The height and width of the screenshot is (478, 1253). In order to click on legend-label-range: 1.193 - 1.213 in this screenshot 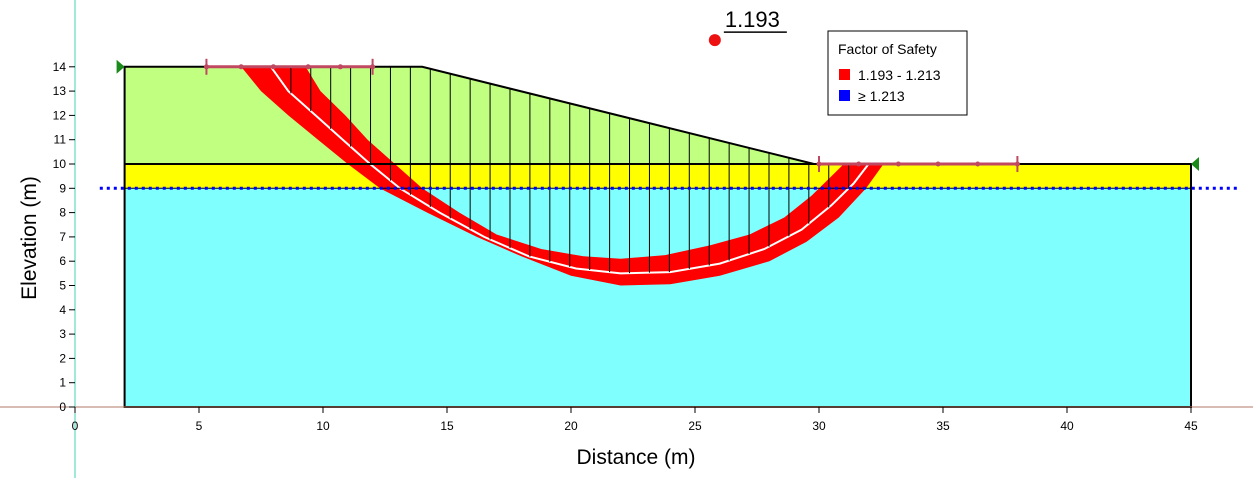, I will do `click(899, 75)`.